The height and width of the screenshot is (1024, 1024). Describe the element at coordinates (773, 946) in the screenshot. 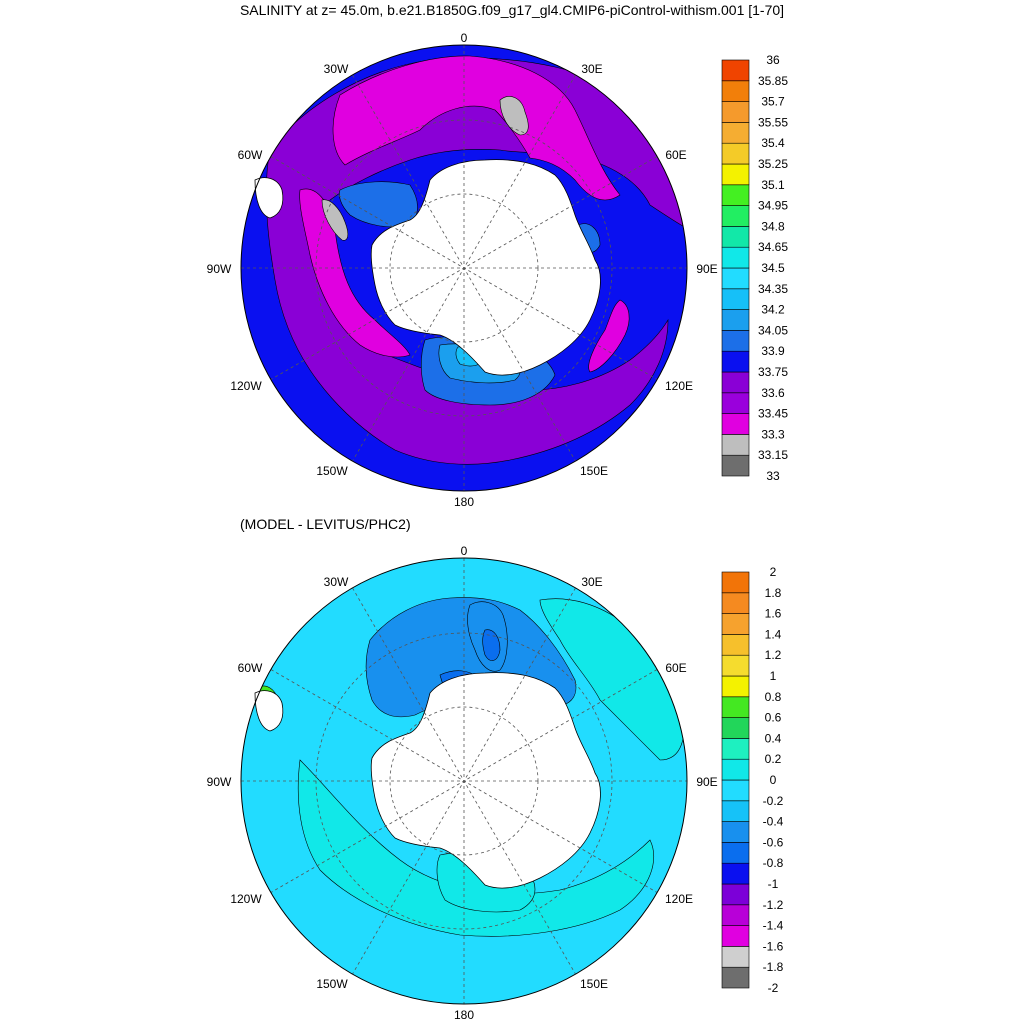

I see `difference-colorbar-tick-label: -1.6` at that location.